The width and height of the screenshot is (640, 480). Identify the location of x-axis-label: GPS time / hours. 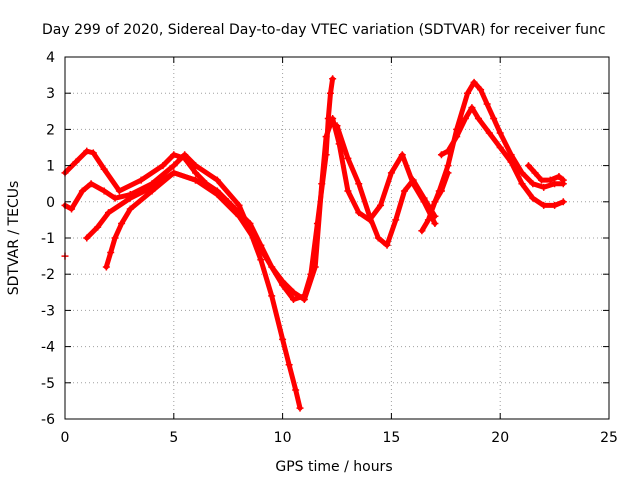
(333, 467).